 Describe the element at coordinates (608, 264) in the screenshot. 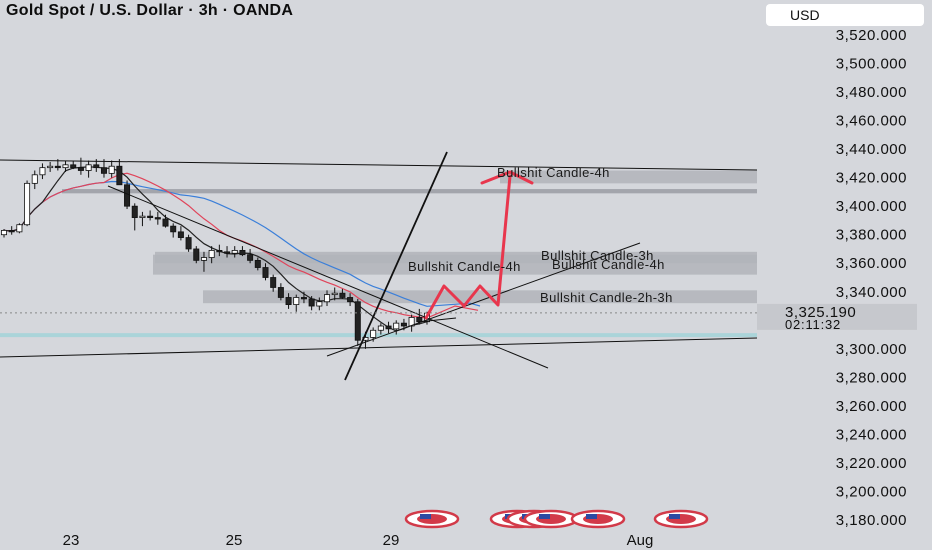

I see `zone-label-3: Bullshit Candle-4h` at that location.